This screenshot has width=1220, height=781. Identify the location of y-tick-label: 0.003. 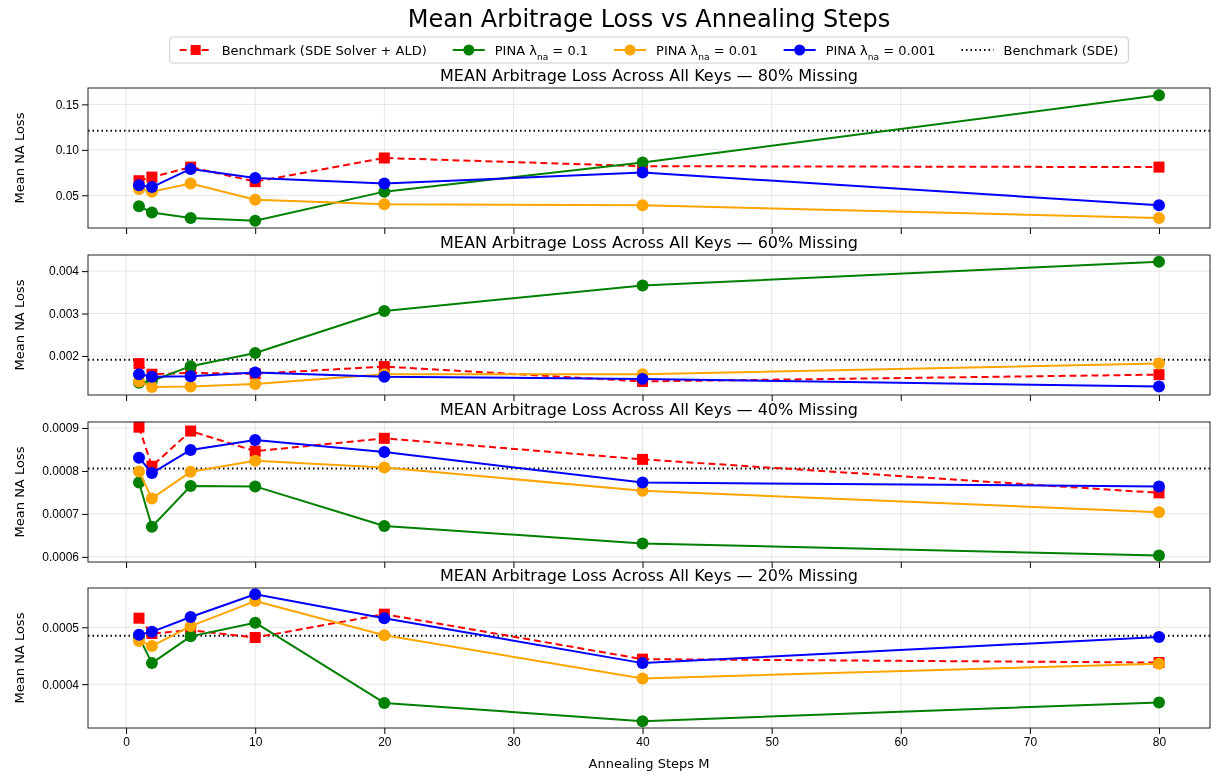
(64, 313).